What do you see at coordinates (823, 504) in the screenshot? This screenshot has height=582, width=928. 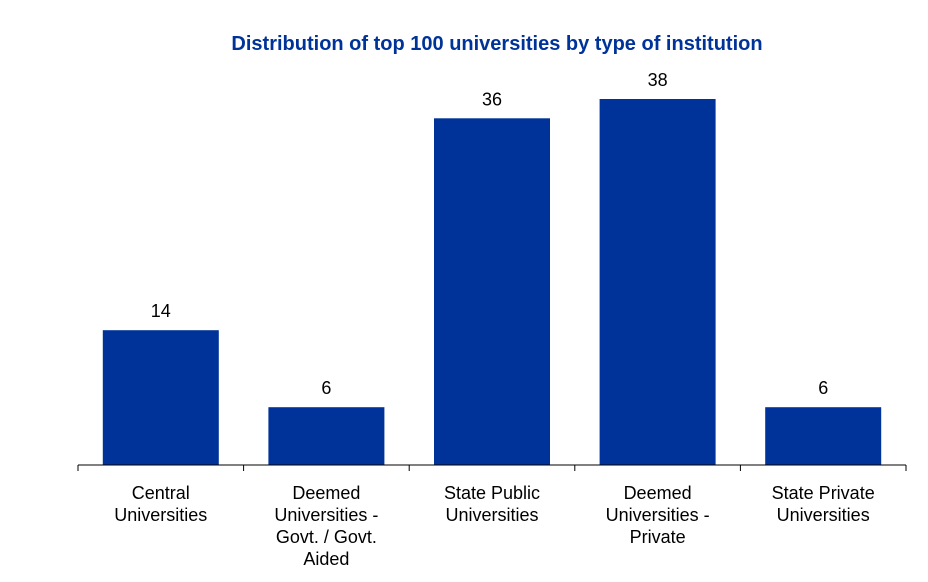 I see `category-label-5: State Private Universities` at bounding box center [823, 504].